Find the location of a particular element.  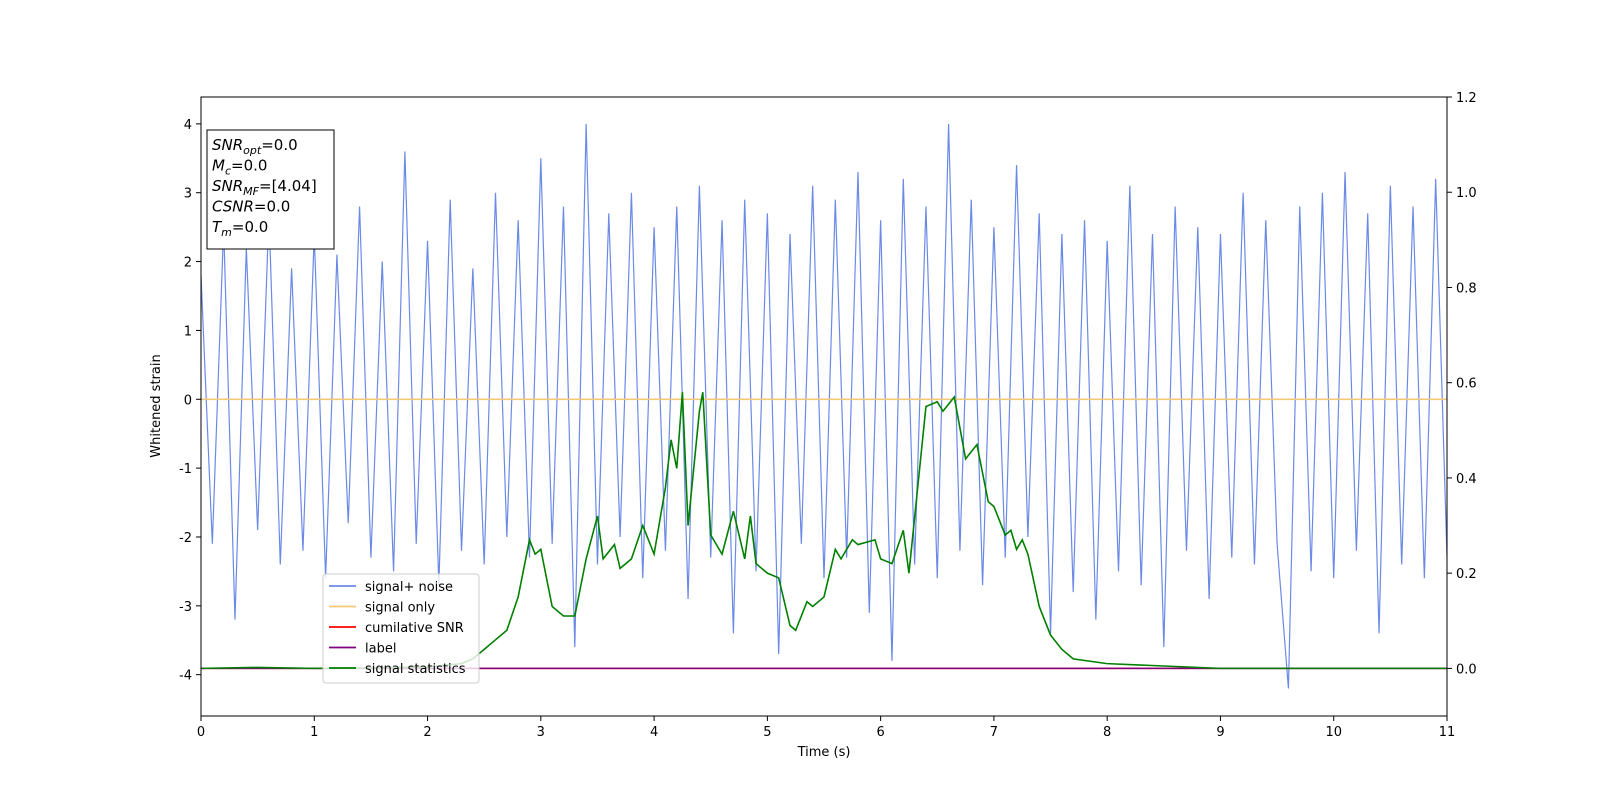

annotation-line: Tm=0.0 is located at coordinates (240, 228).